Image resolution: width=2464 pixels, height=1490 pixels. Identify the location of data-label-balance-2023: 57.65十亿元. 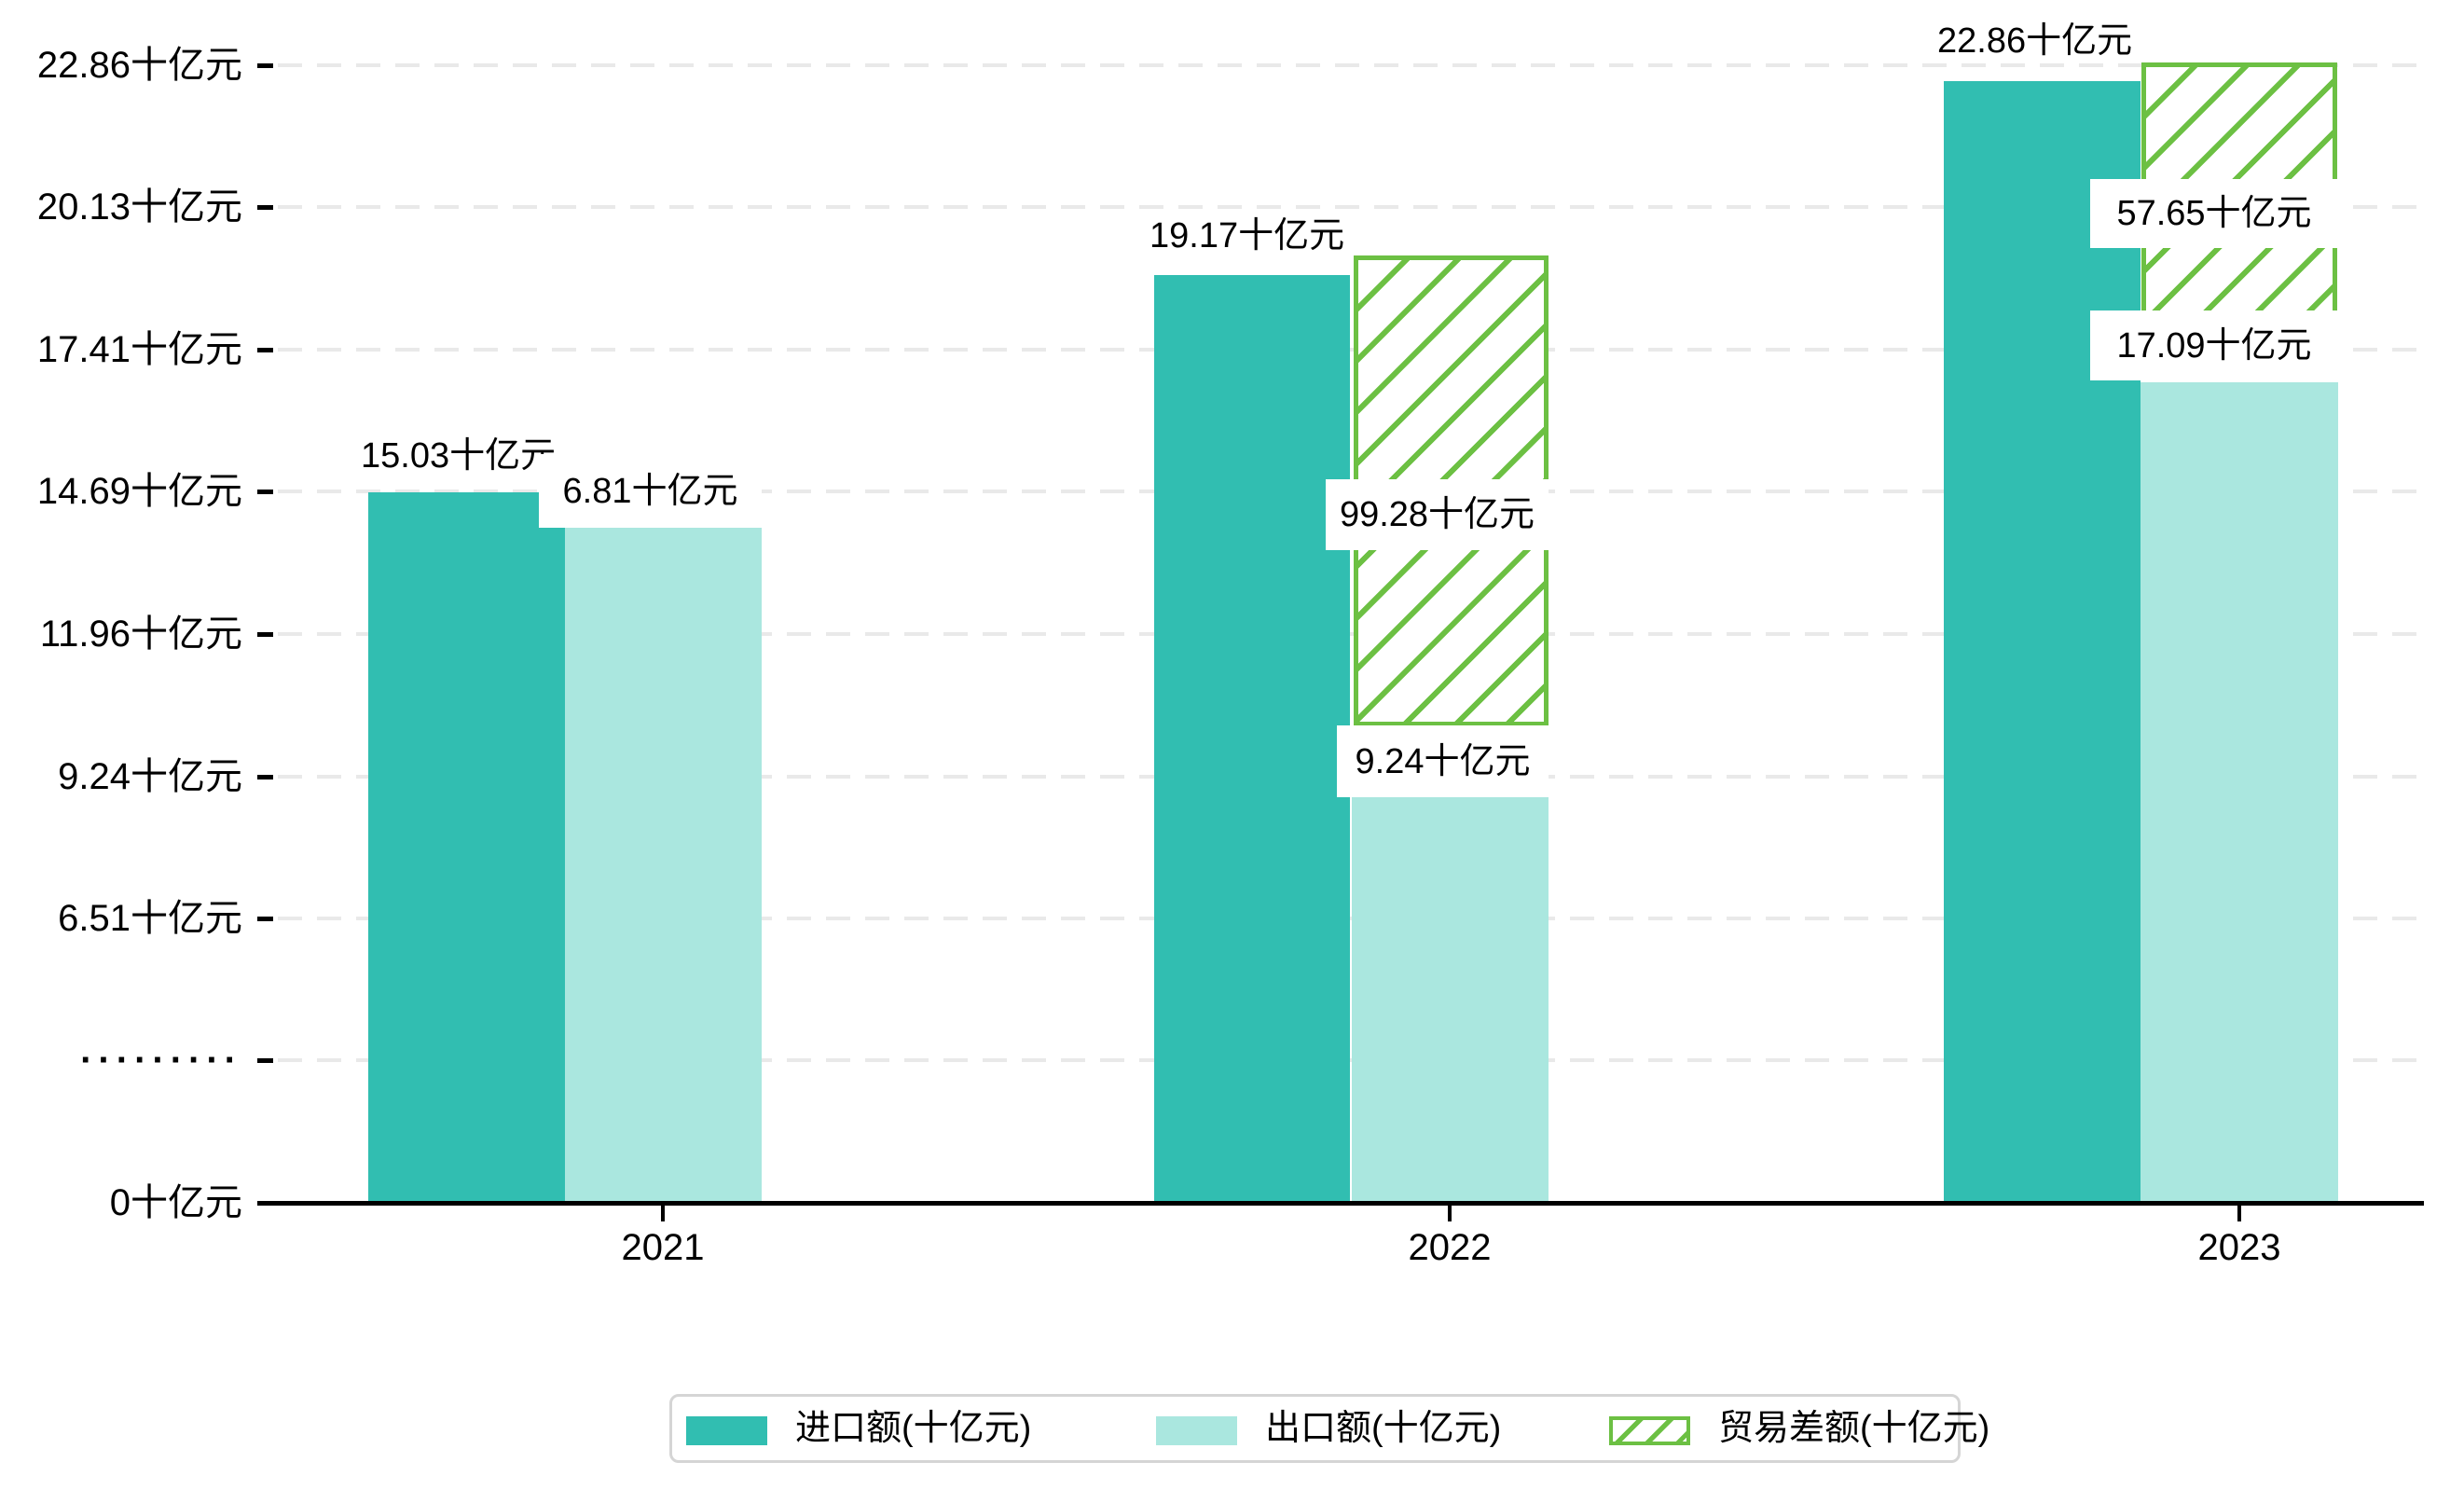
(2214, 213).